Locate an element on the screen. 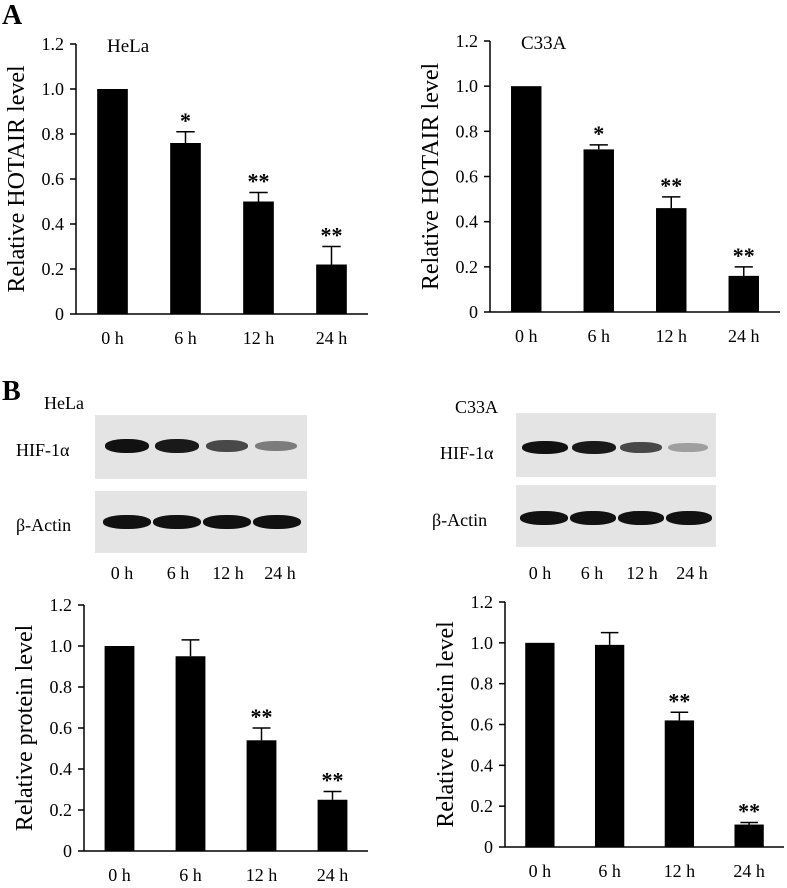 This screenshot has height=888, width=787. chart-title: HeLa is located at coordinates (128, 46).